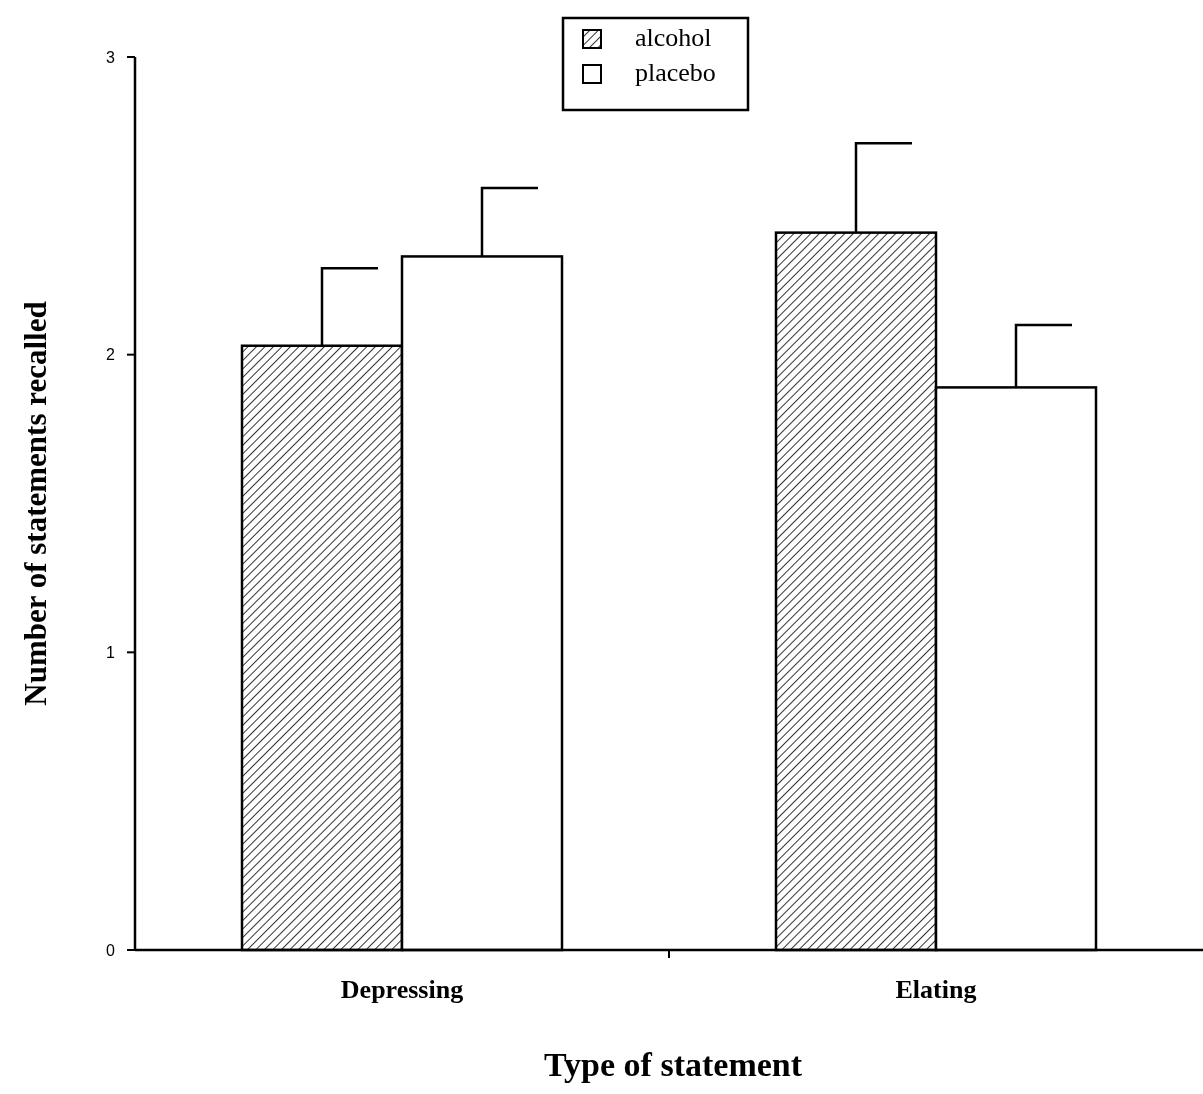  I want to click on legend-label: alcohol, so click(673, 37).